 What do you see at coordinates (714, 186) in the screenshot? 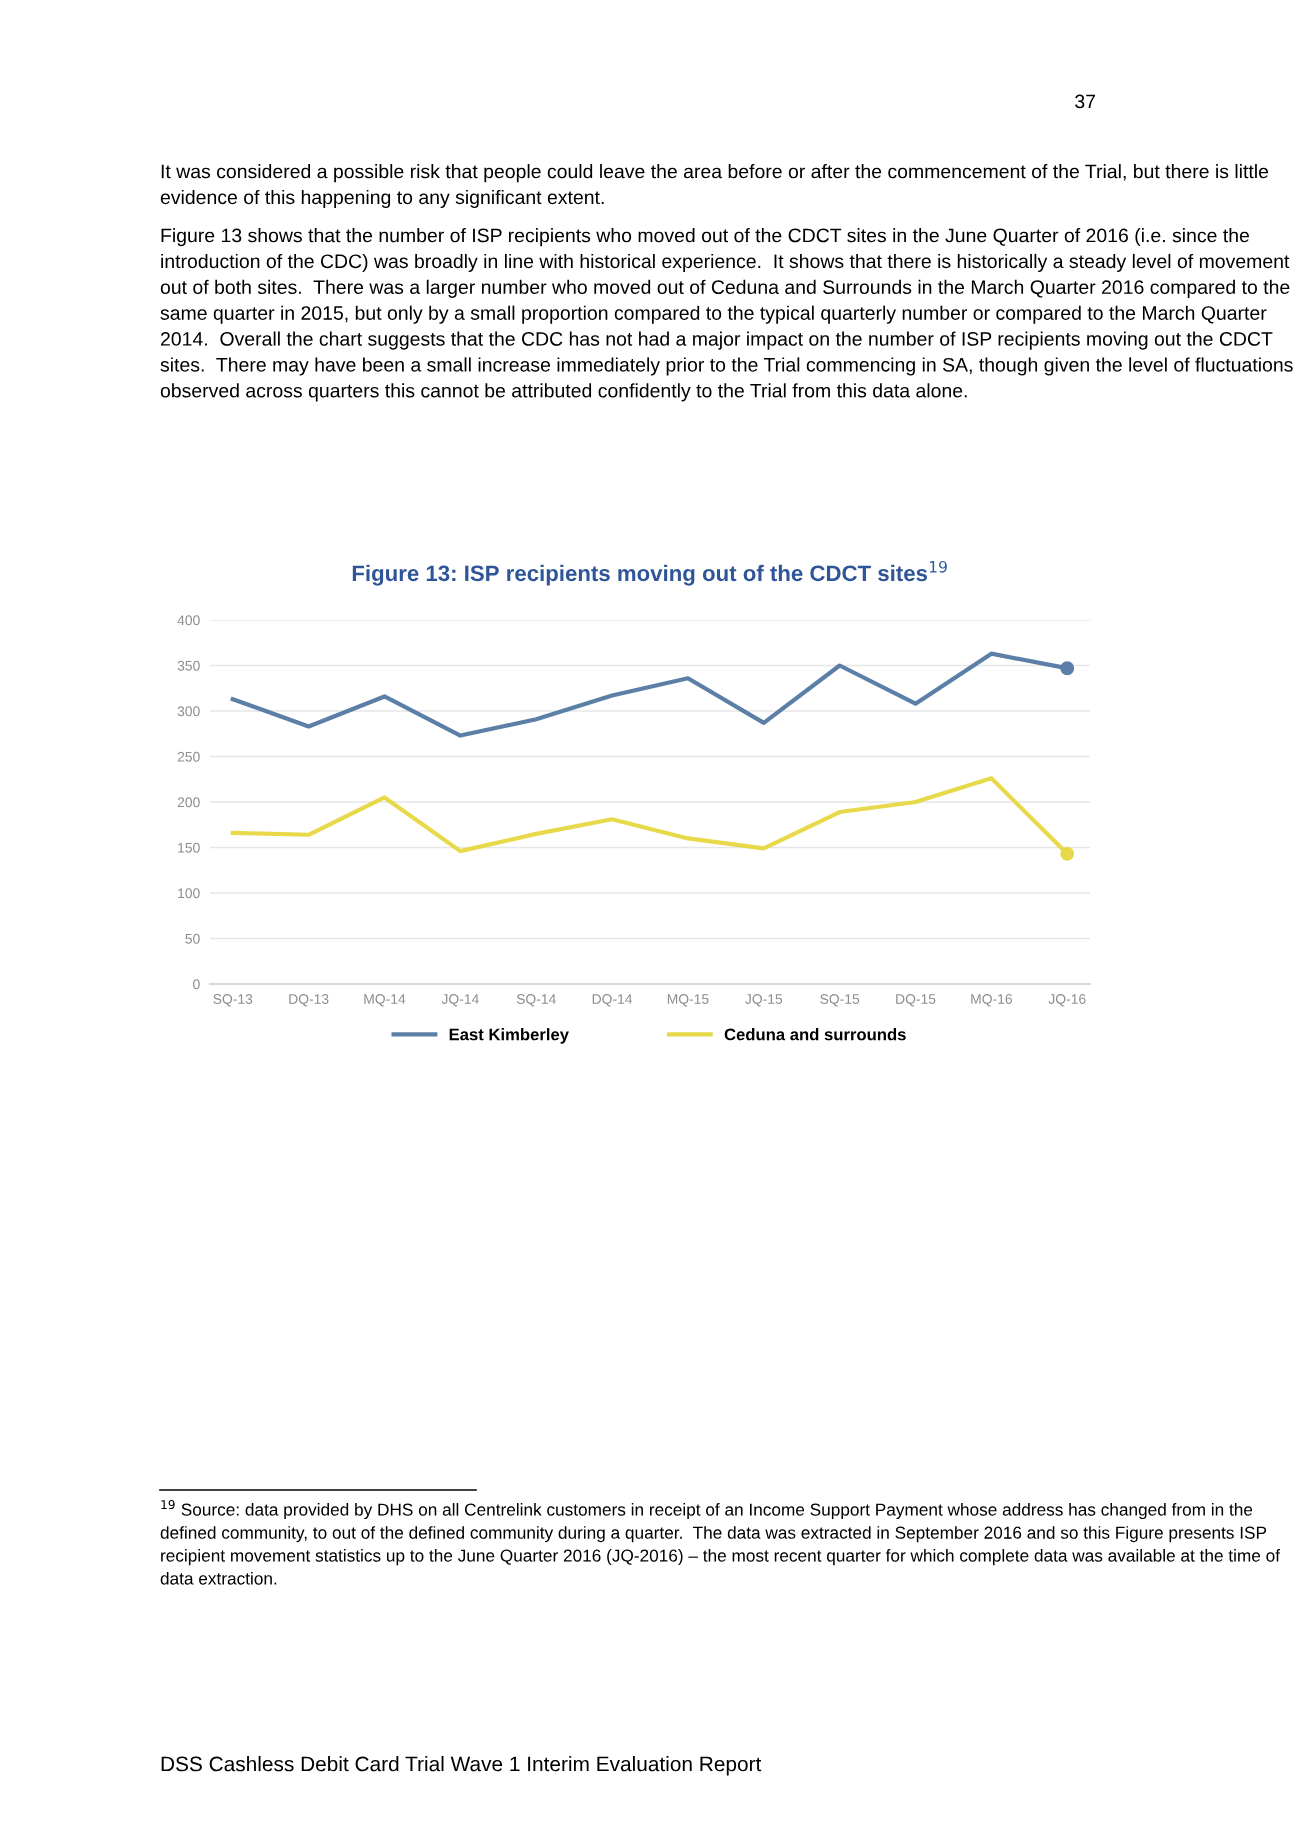
I see `text: It was considered a possible risk that people could leave the area before or after the commencement of the Trial, but there is little evidence of this happening to any significant extent.` at bounding box center [714, 186].